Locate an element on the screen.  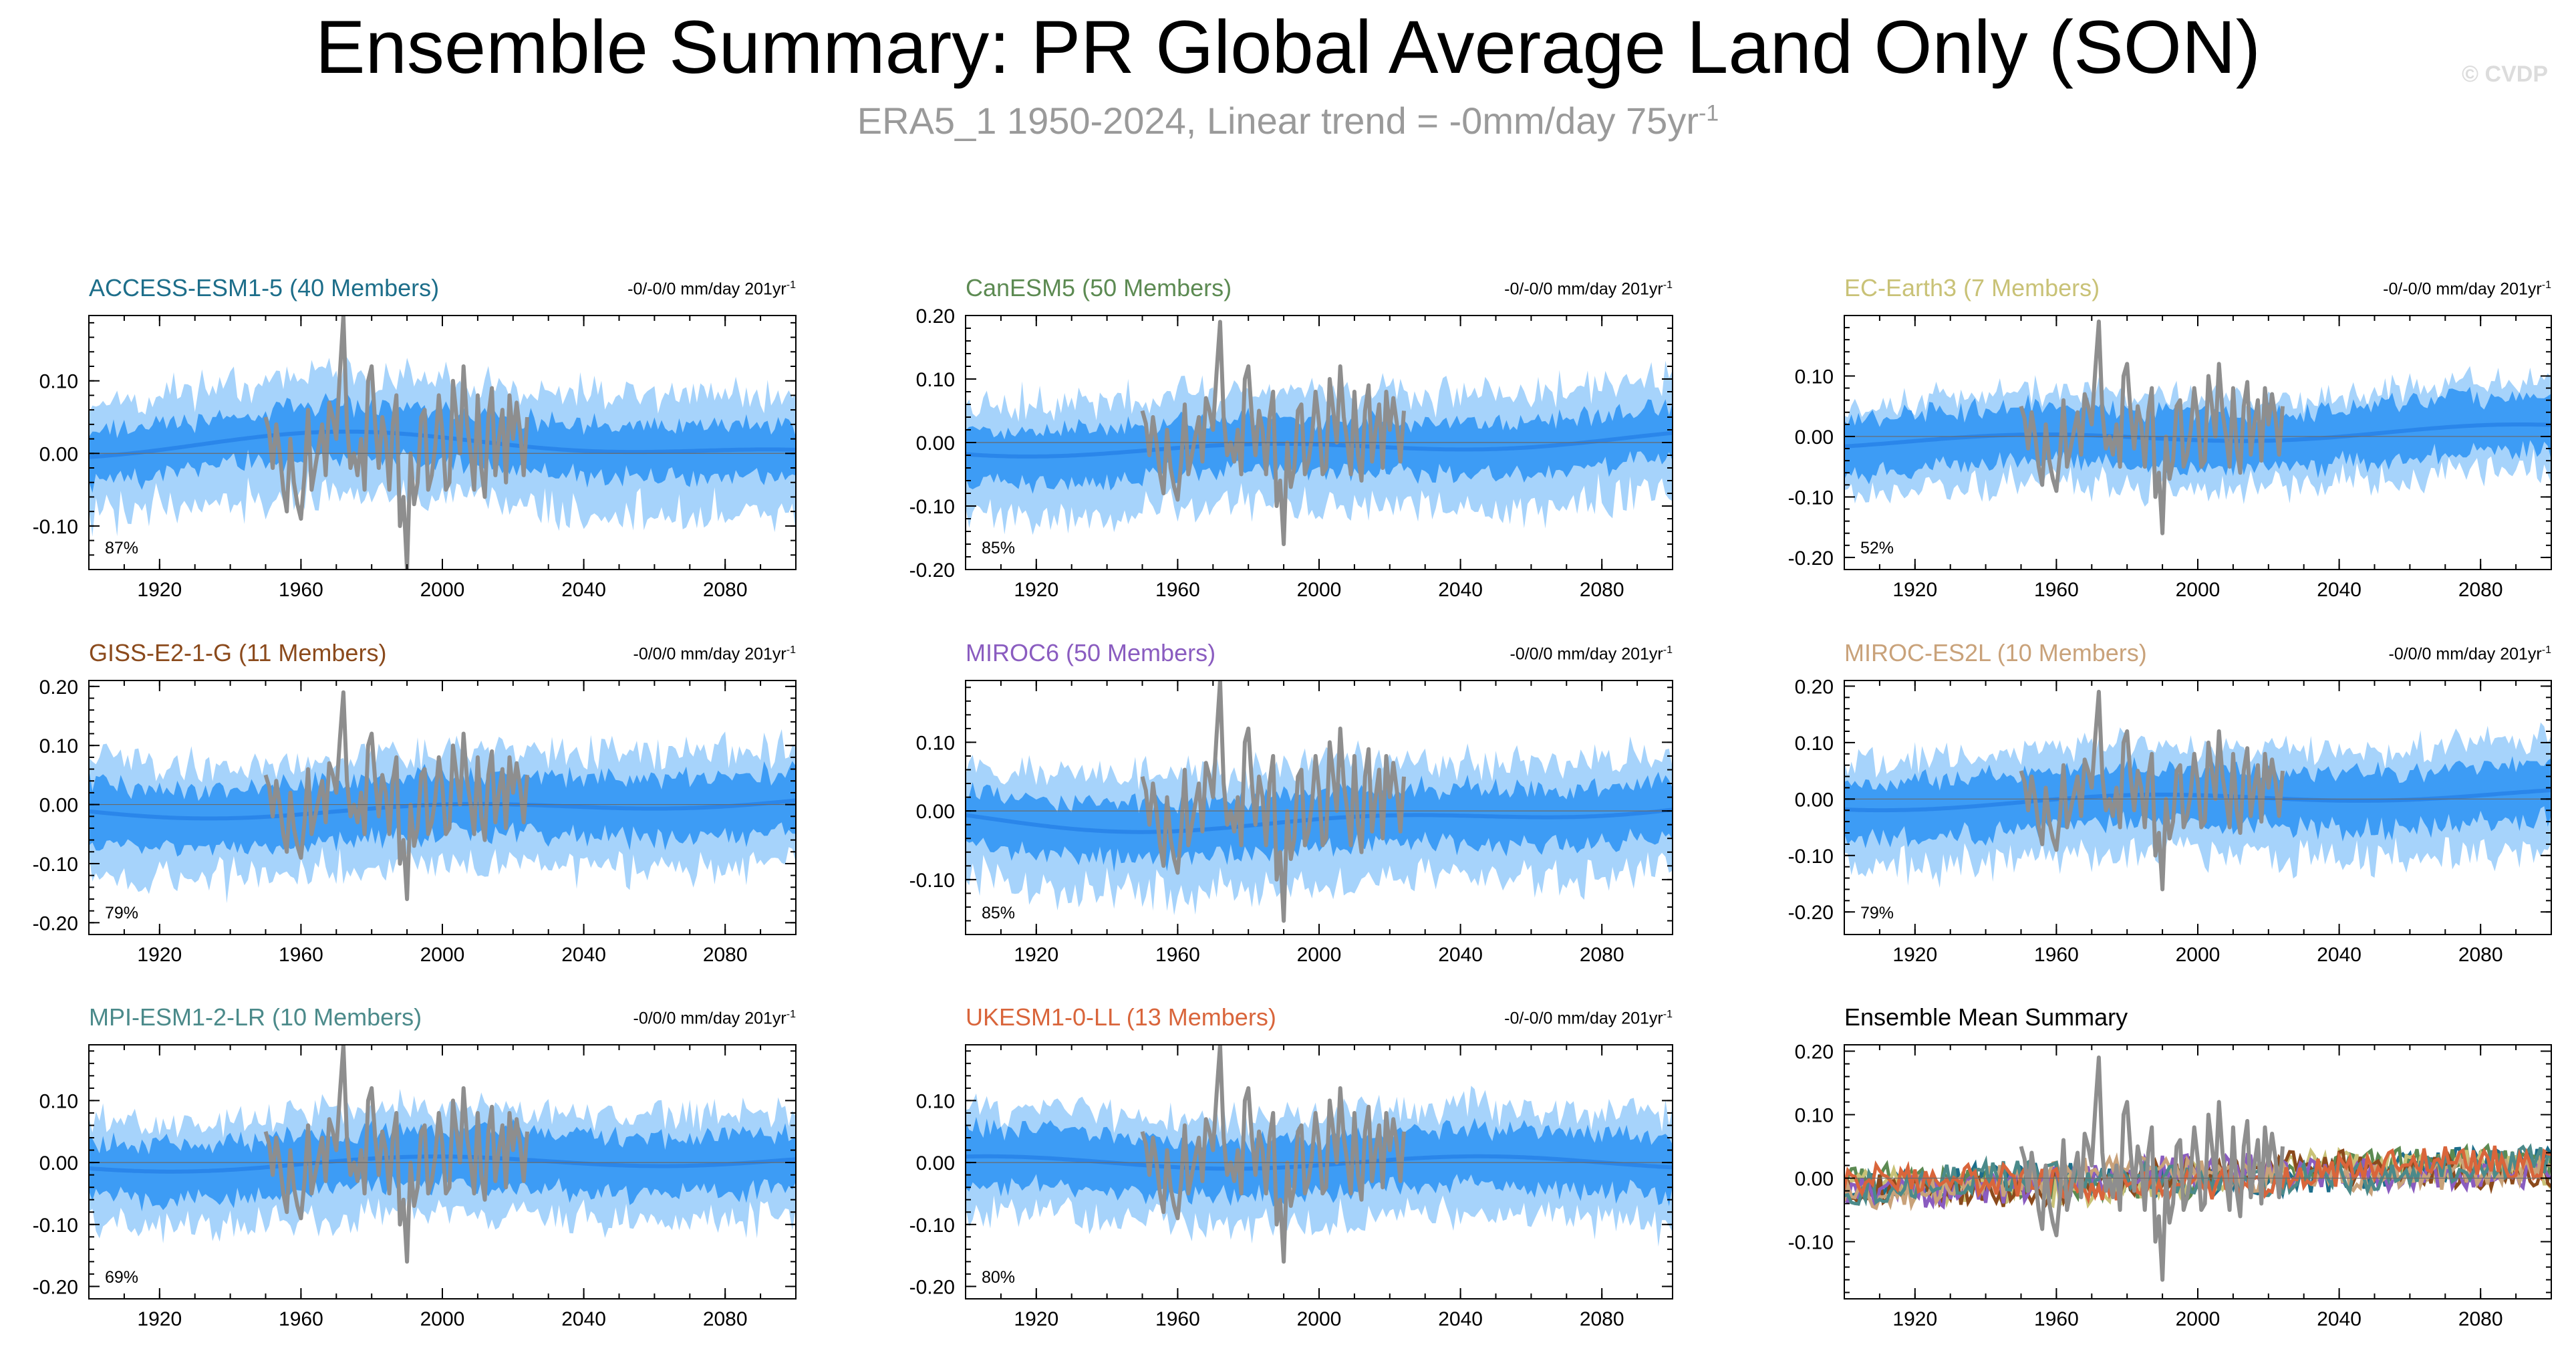
percent-label: 52% is located at coordinates (1877, 548).